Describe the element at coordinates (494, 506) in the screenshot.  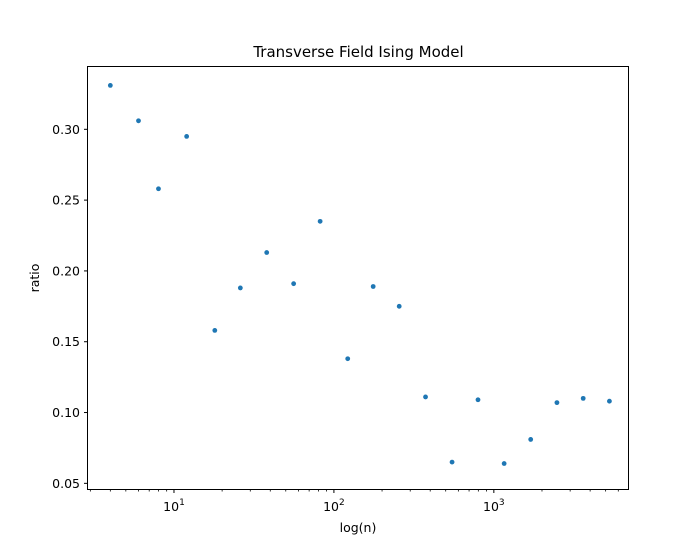
I see `x-tick-label: 10³` at that location.